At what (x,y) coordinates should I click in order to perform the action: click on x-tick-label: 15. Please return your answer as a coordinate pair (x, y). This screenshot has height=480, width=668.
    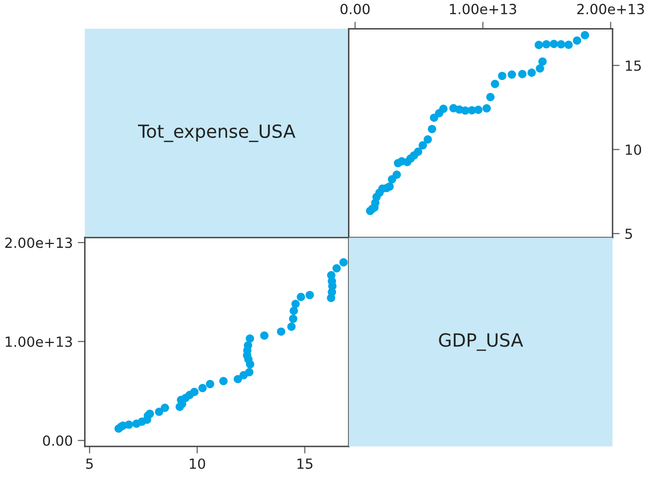
    Looking at the image, I should click on (304, 463).